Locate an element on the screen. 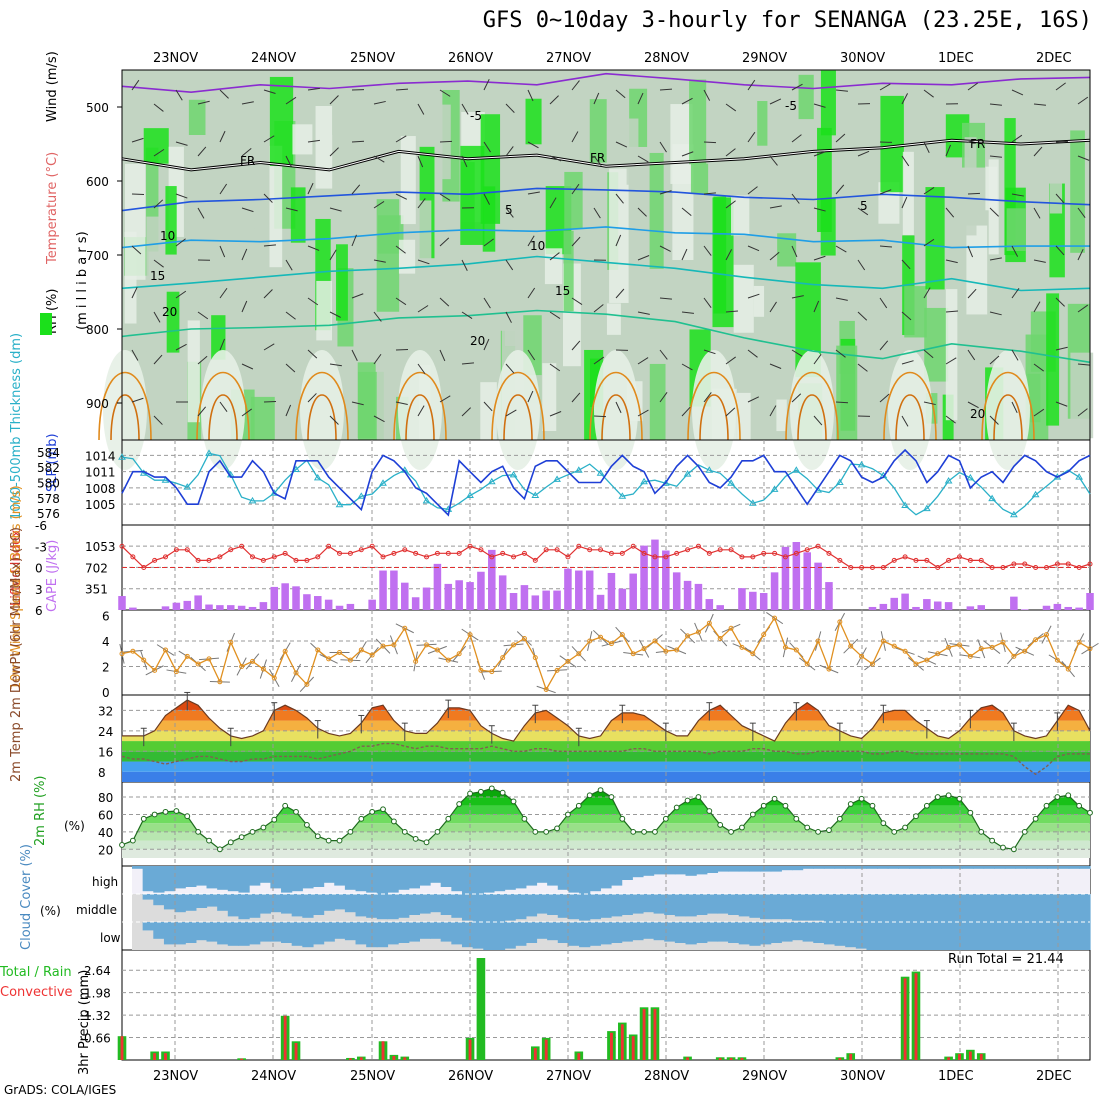  temp-bands is located at coordinates (606, 741).